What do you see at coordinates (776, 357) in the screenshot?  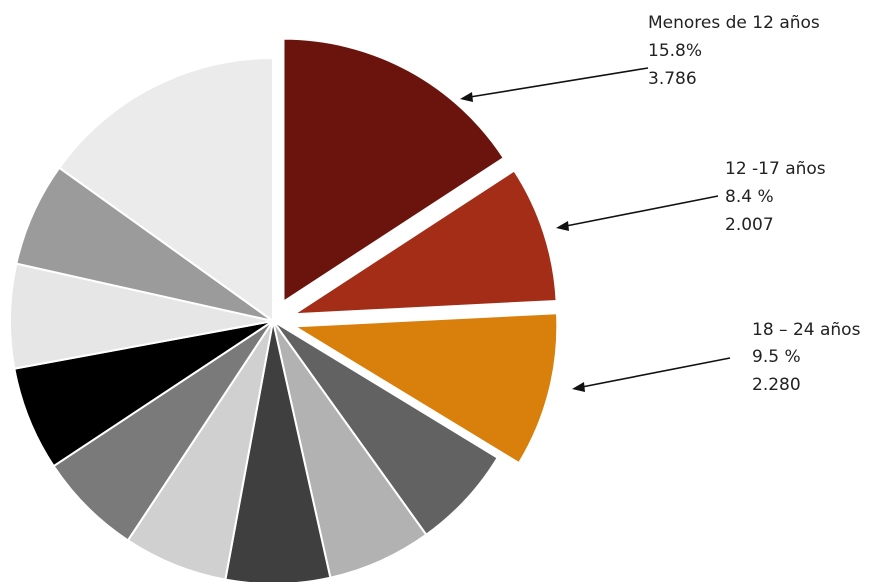 I see `callout-percent-18-24: 9.5 %` at bounding box center [776, 357].